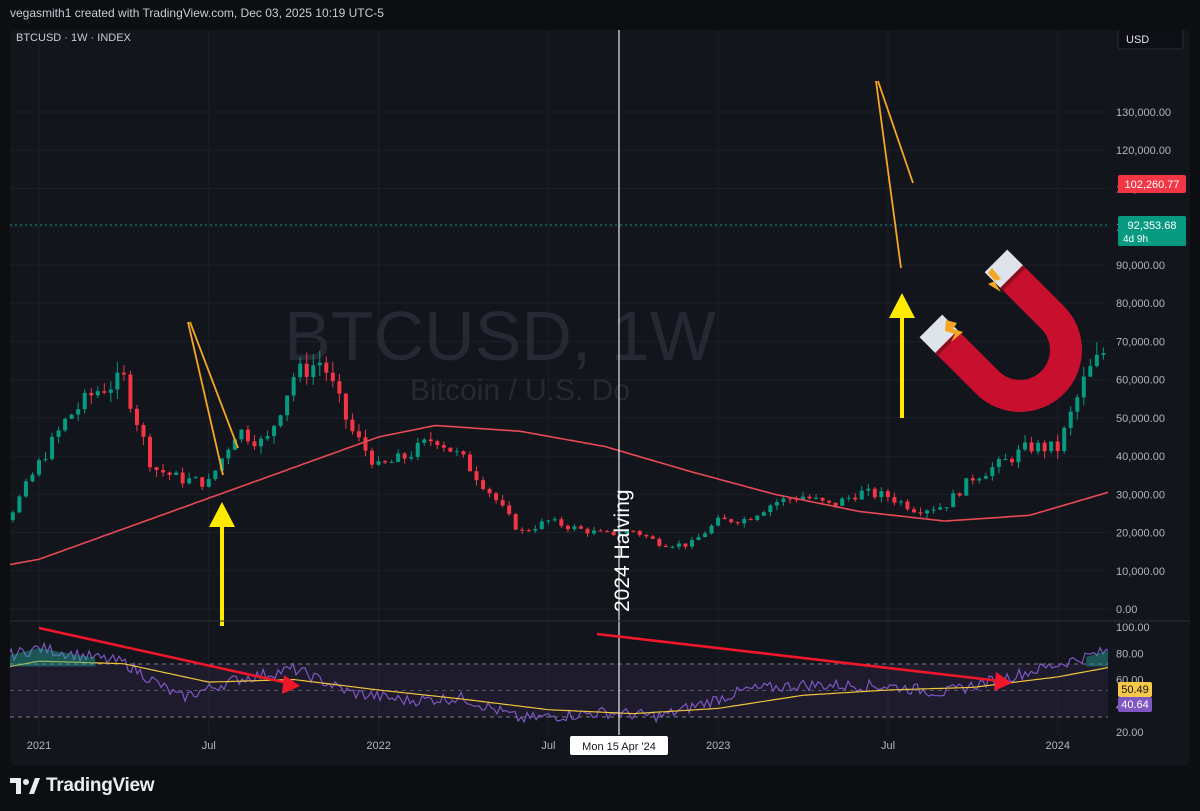  I want to click on price-tick-label: 30,000.00, so click(1140, 495).